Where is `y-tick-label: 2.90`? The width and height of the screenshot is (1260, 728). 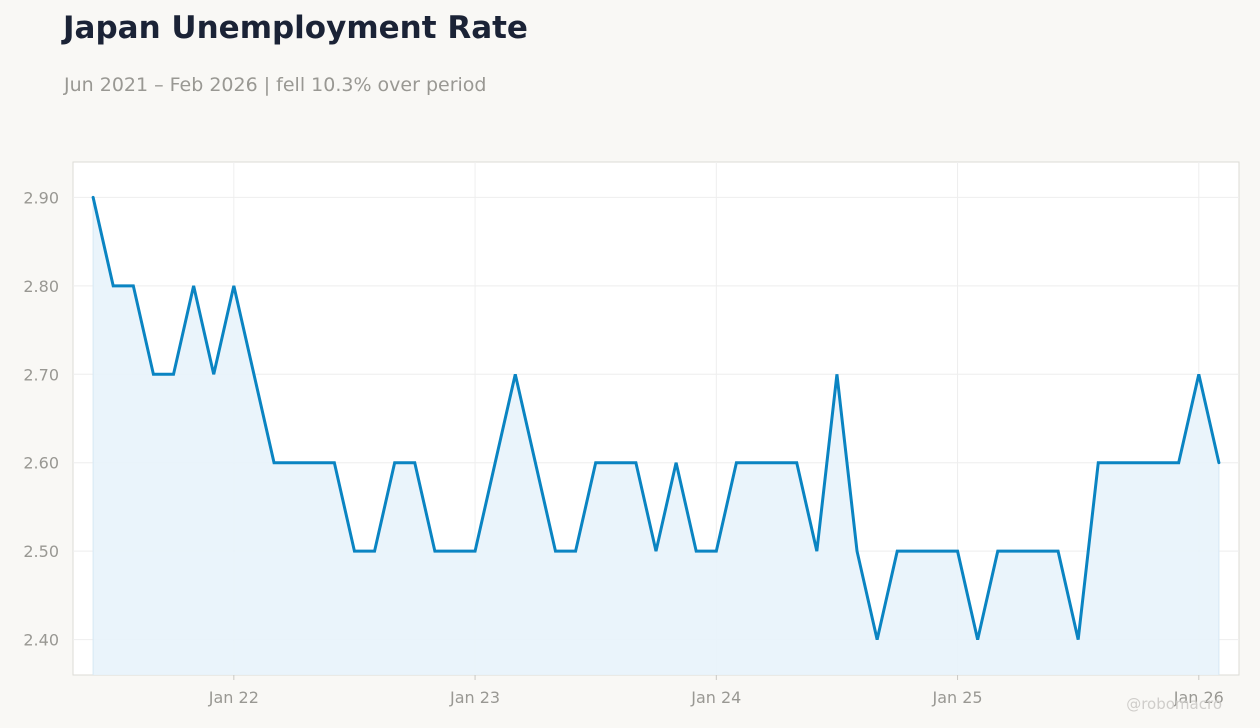
y-tick-label: 2.90 is located at coordinates (41, 197).